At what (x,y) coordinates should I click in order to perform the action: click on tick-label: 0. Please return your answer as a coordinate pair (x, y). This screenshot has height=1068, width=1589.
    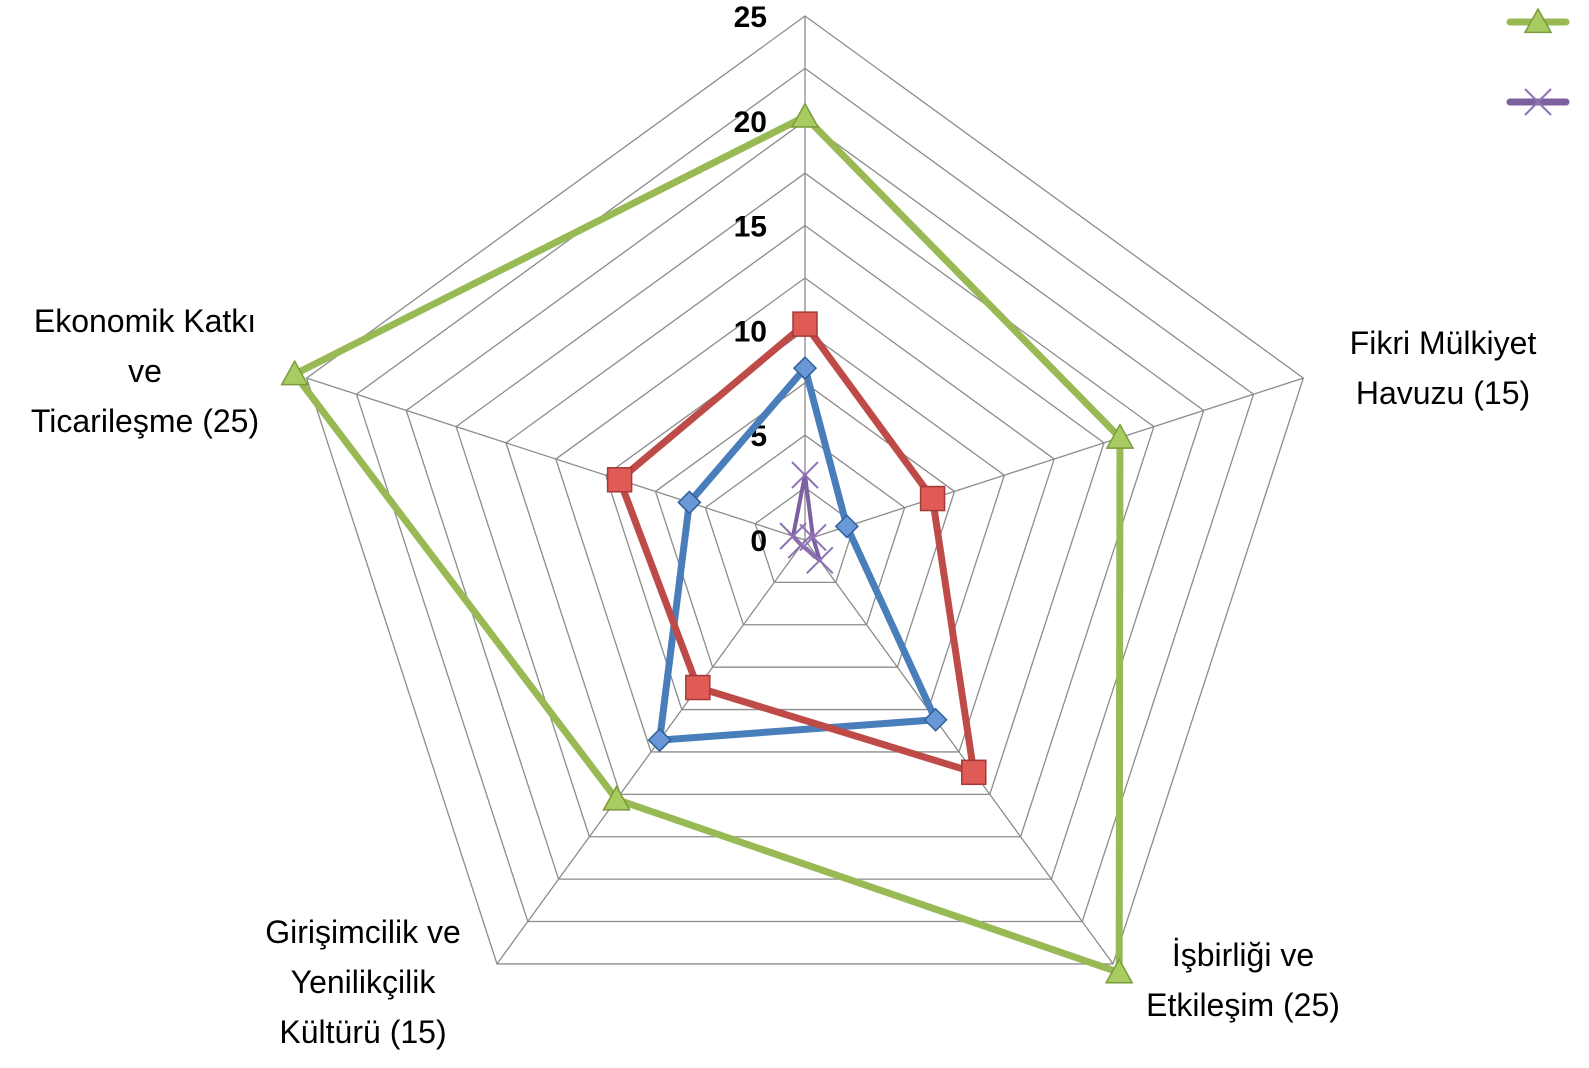
    Looking at the image, I should click on (758, 541).